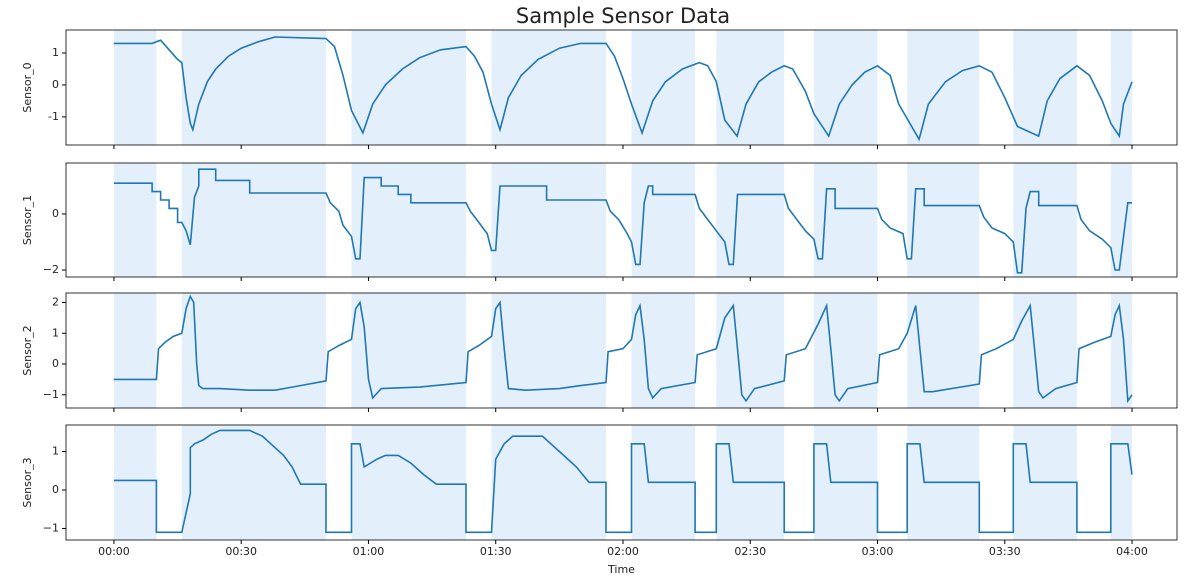 Image resolution: width=1200 pixels, height=581 pixels. I want to click on y-axis-label: Sensor_0, so click(27, 87).